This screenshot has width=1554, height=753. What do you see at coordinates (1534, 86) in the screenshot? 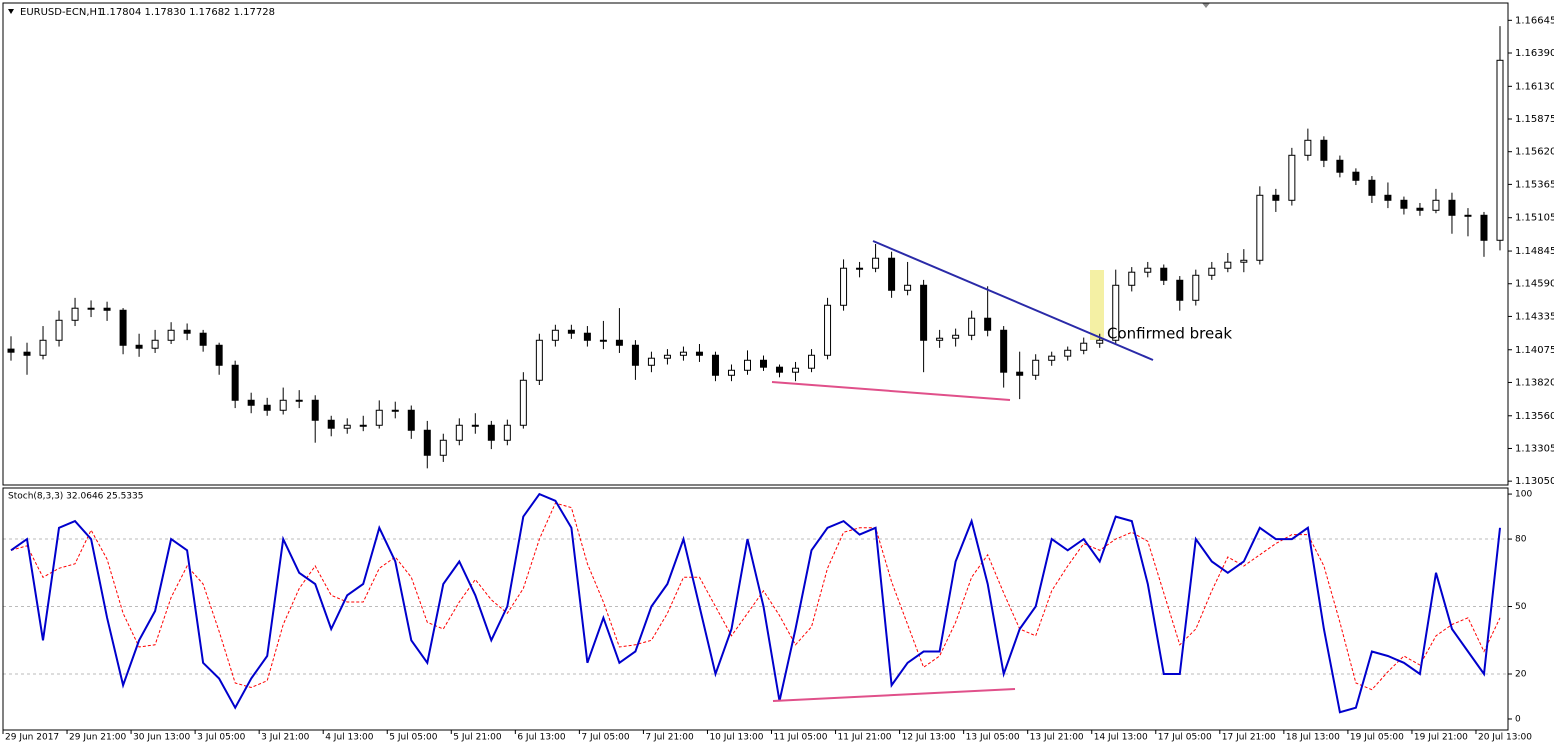
I see `y-tick-label: 1.16130` at bounding box center [1534, 86].